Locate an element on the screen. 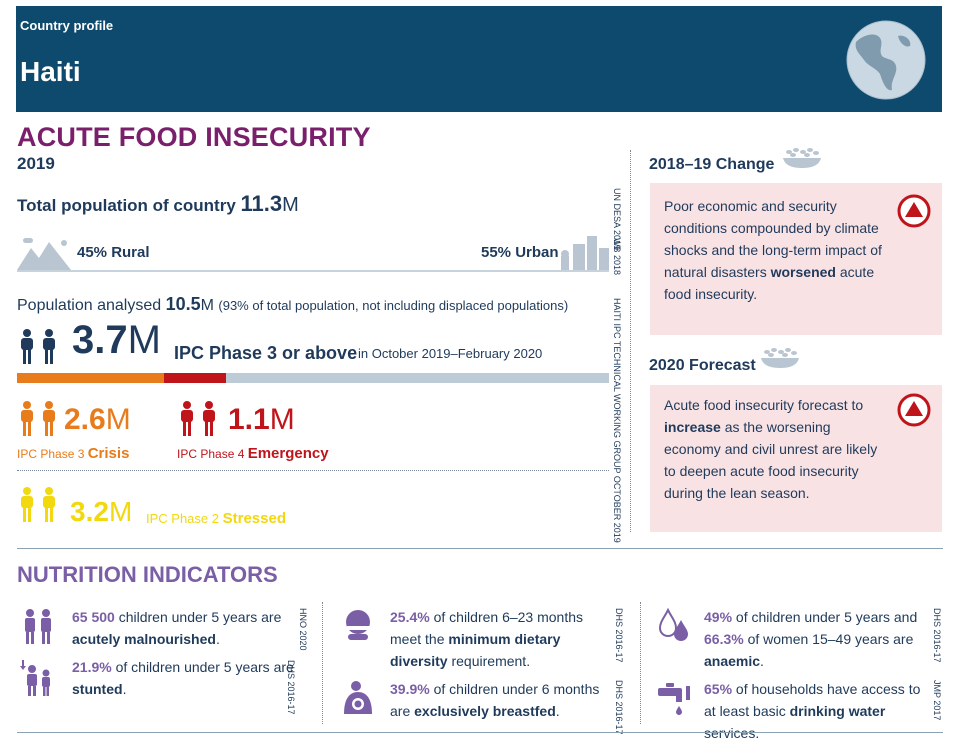 The width and height of the screenshot is (974, 739). phase3-period: in October 2019–February 2020 is located at coordinates (450, 353).